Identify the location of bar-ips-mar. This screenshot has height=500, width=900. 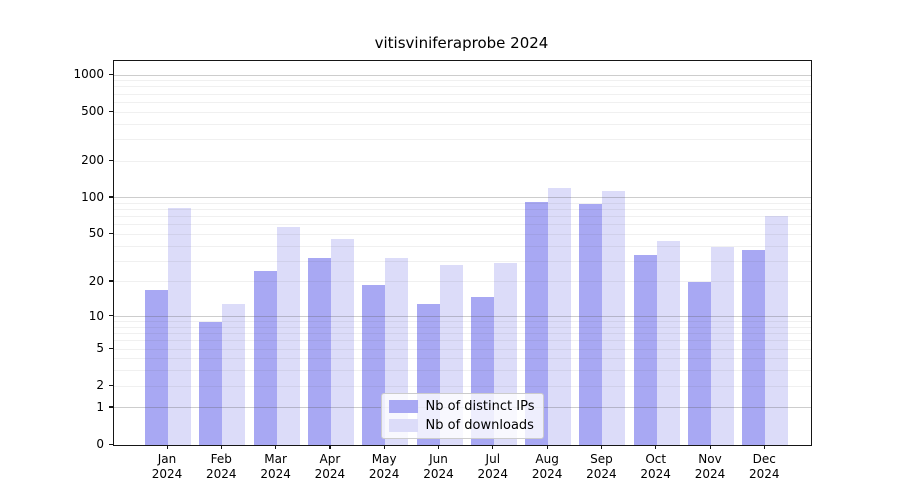
(265, 357).